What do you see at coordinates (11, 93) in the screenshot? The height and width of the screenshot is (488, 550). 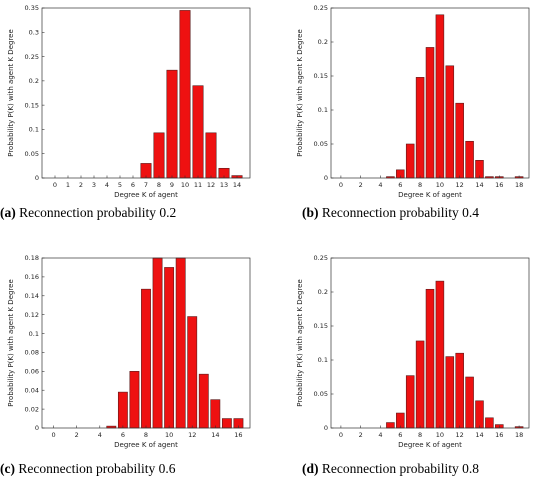 I see `ylabel-a: Probability P(K) with agent K Degree` at bounding box center [11, 93].